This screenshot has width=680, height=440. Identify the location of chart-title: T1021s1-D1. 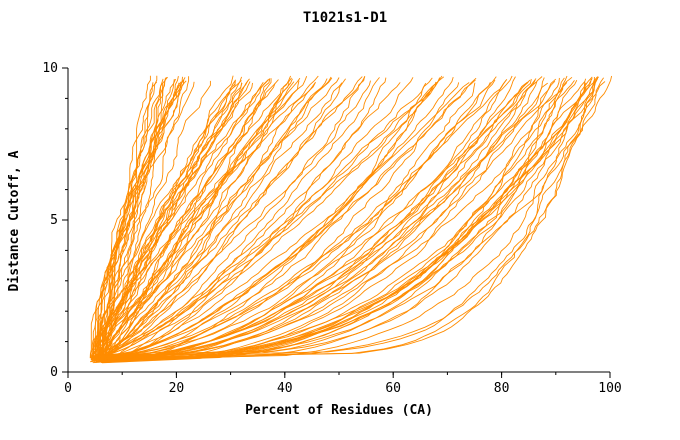
(345, 18).